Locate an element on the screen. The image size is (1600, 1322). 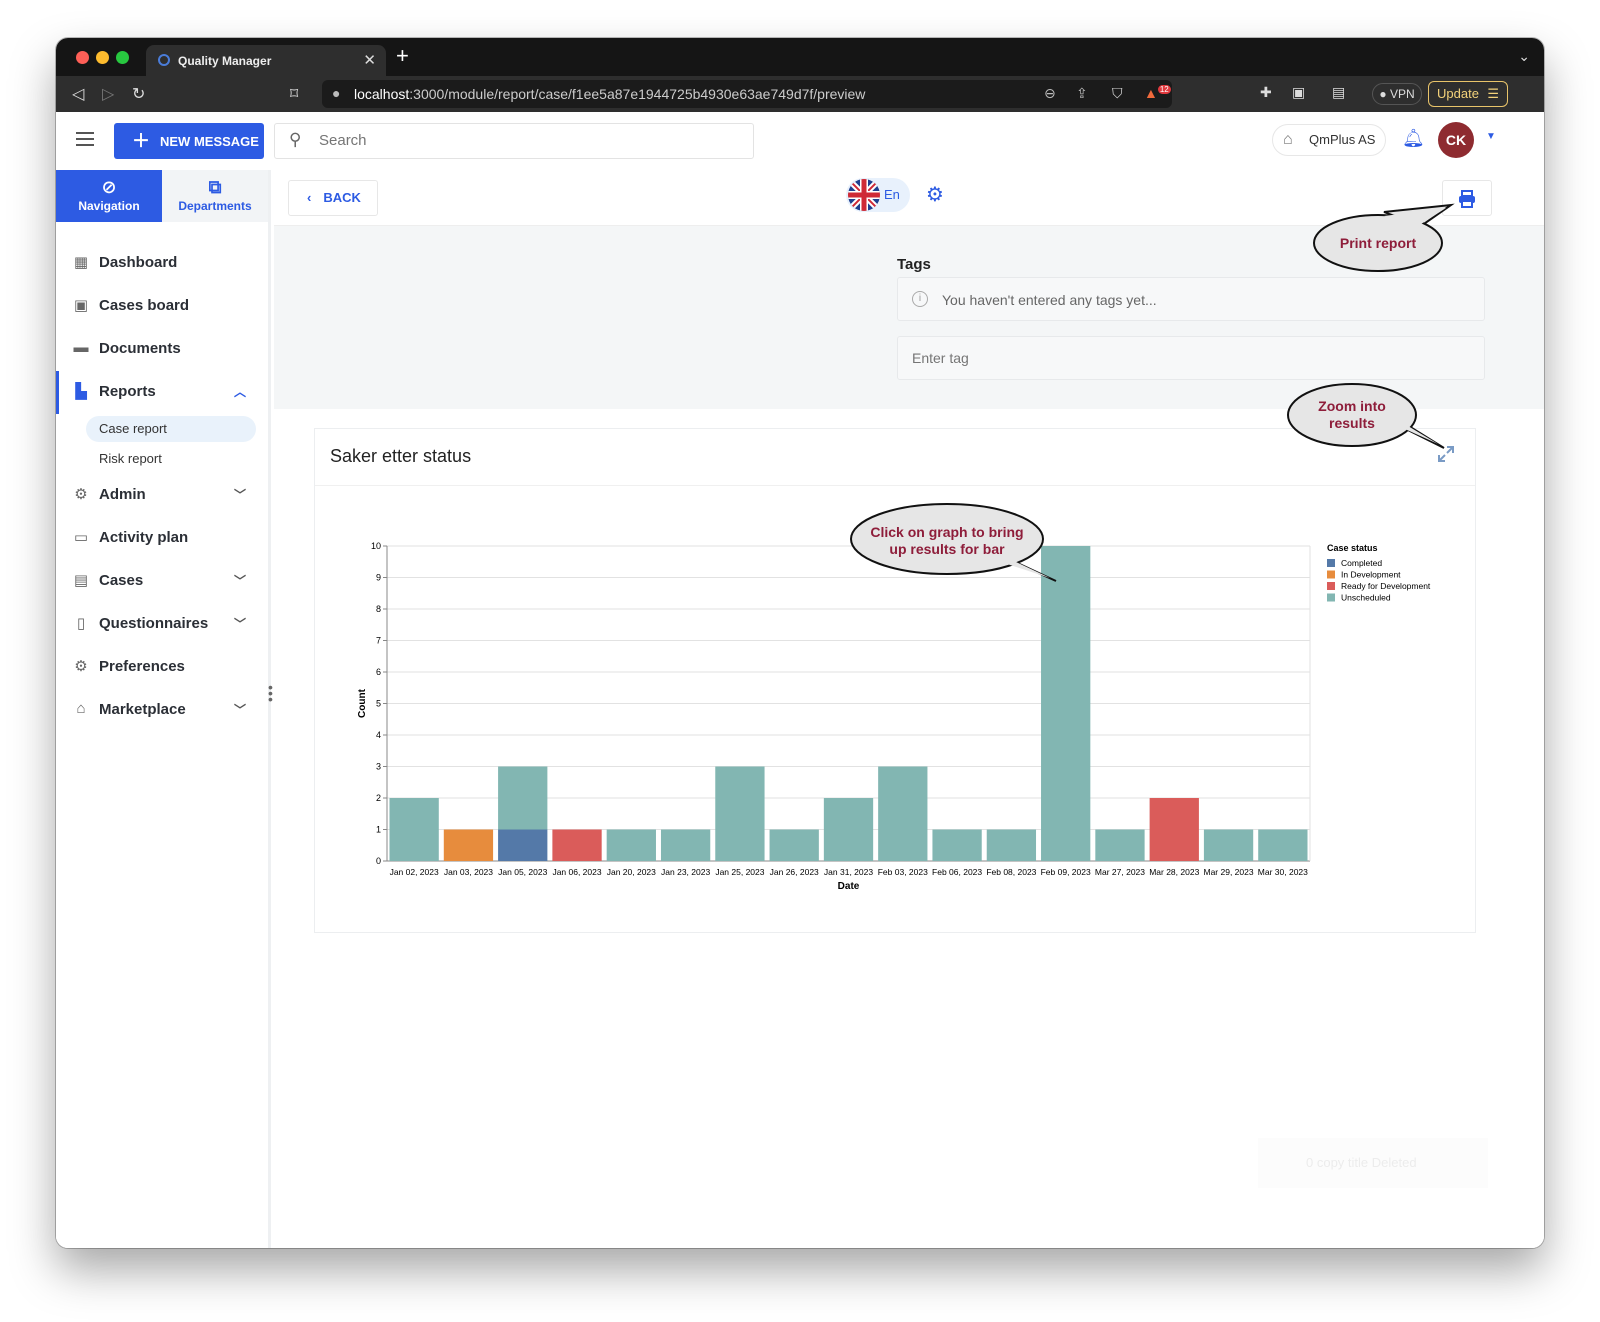
calendar-icon: ▭ is located at coordinates (81, 537).